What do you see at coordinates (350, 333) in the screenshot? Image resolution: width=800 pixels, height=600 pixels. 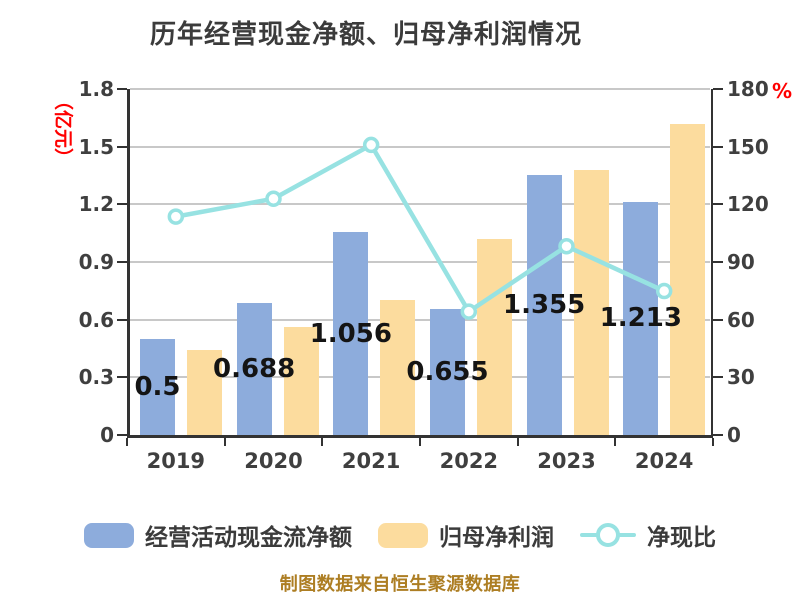 I see `bar-value-label: 1.056` at bounding box center [350, 333].